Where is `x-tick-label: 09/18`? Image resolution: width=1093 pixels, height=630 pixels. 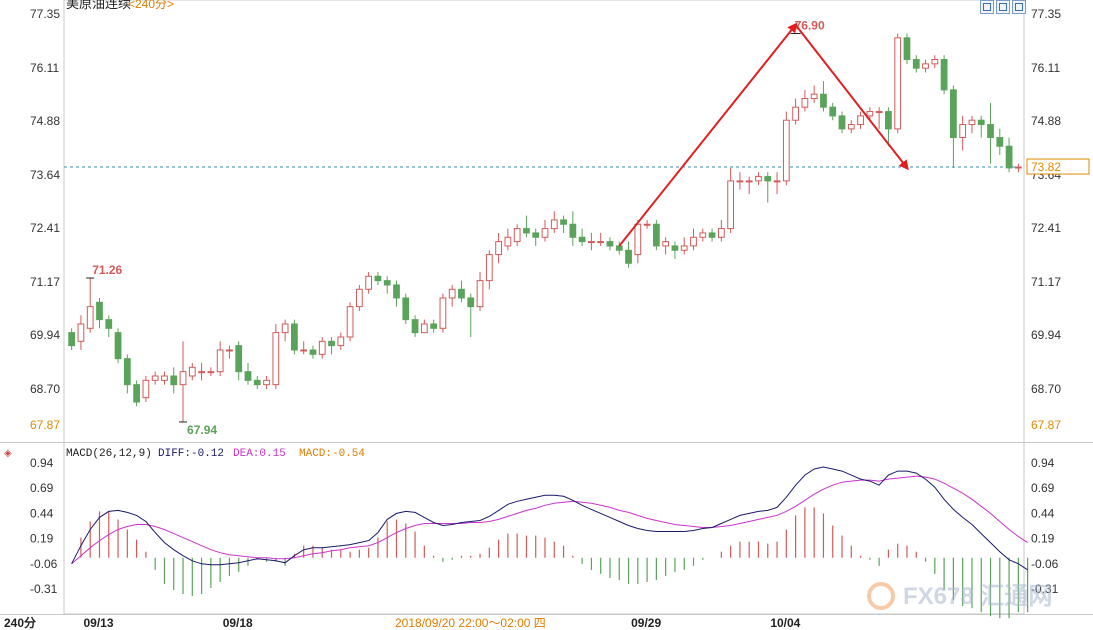
x-tick-label: 09/18 is located at coordinates (238, 623).